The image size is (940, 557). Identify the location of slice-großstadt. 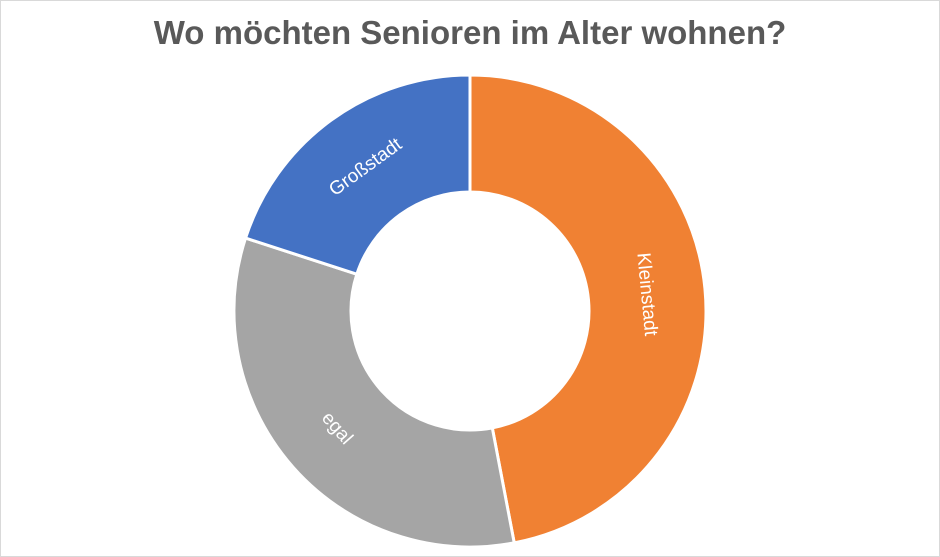
(357, 175).